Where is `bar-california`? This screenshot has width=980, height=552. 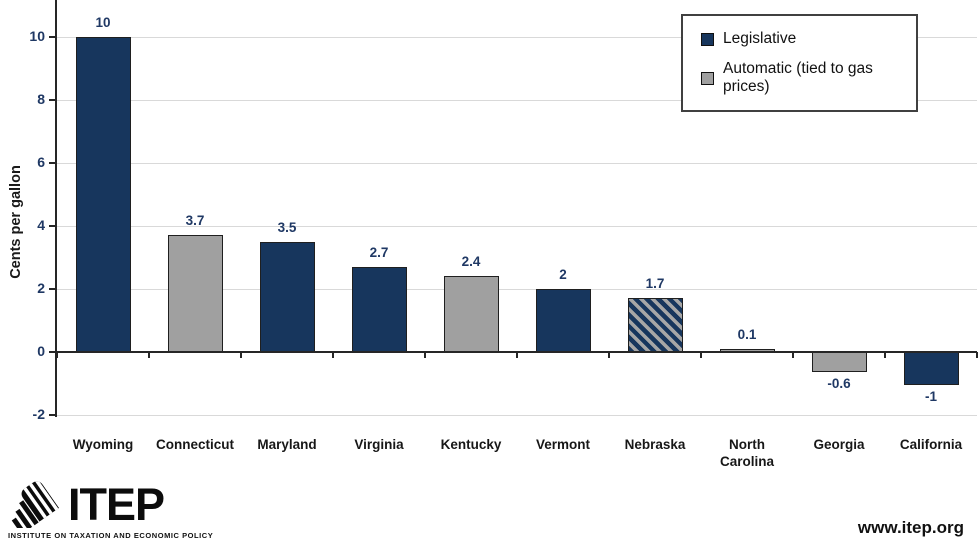 bar-california is located at coordinates (931, 368).